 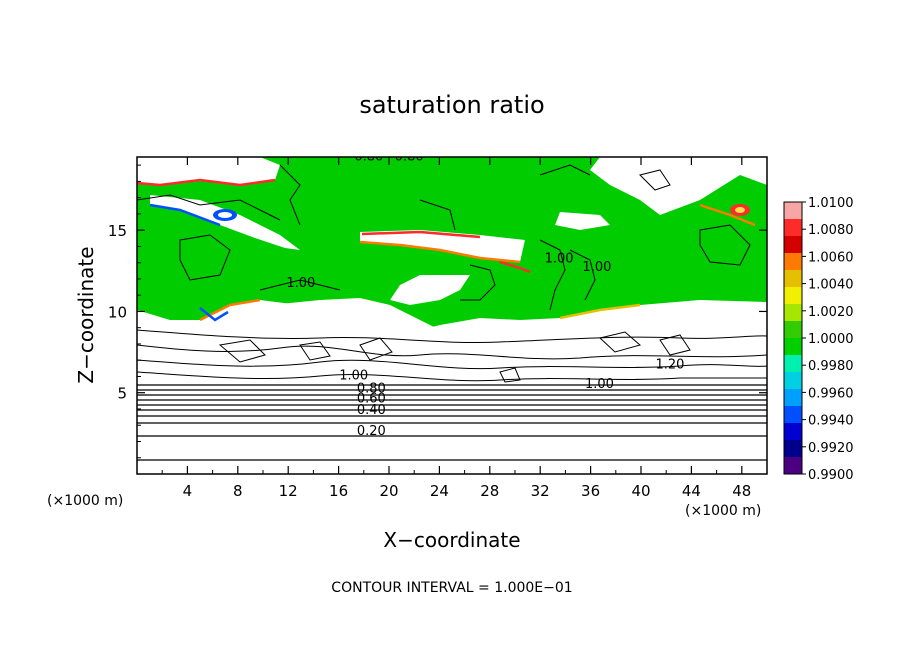 What do you see at coordinates (238, 491) in the screenshot?
I see `x-tick-label: 8` at bounding box center [238, 491].